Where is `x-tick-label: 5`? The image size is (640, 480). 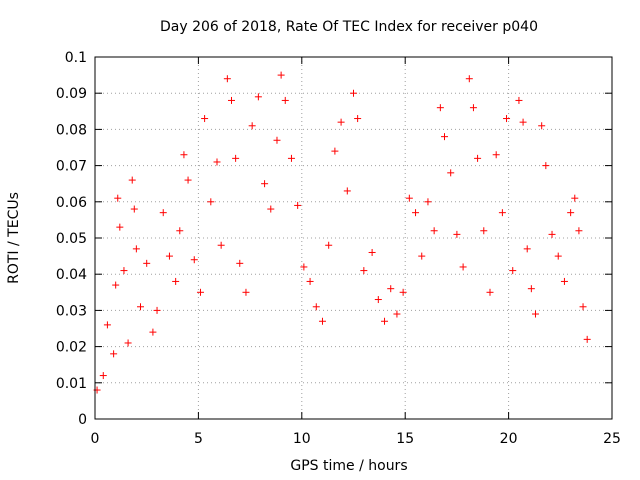 x-tick-label: 5 is located at coordinates (198, 439).